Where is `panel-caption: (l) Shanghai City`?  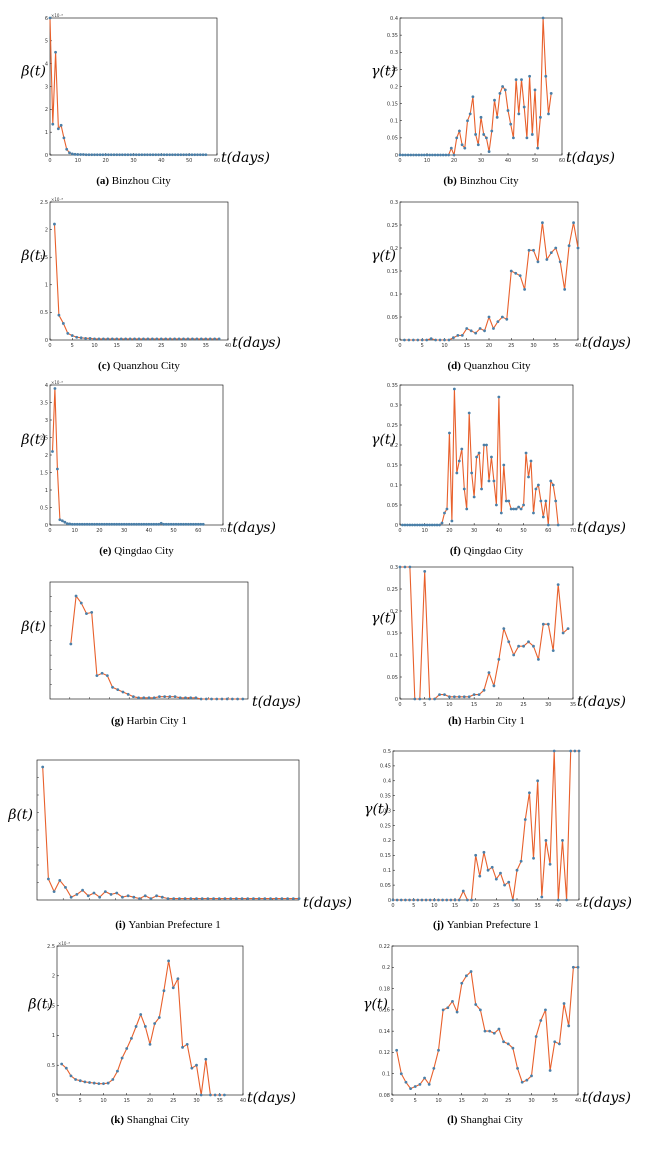 panel-caption: (l) Shanghai City is located at coordinates (485, 1120).